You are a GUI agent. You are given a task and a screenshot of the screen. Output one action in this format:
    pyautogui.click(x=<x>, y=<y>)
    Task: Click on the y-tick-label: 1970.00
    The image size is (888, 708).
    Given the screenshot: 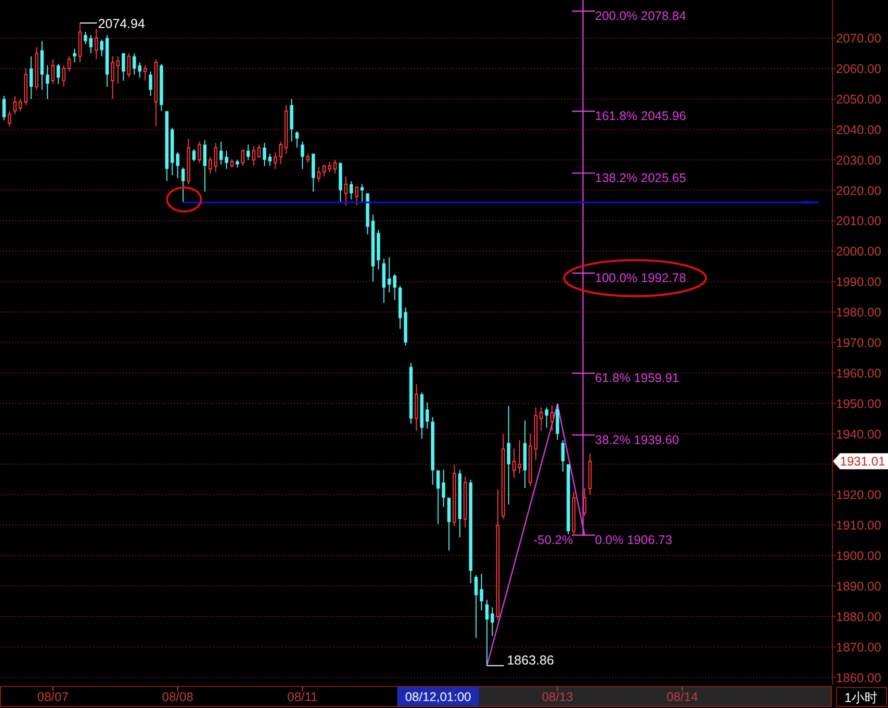 What is the action you would take?
    pyautogui.click(x=859, y=343)
    